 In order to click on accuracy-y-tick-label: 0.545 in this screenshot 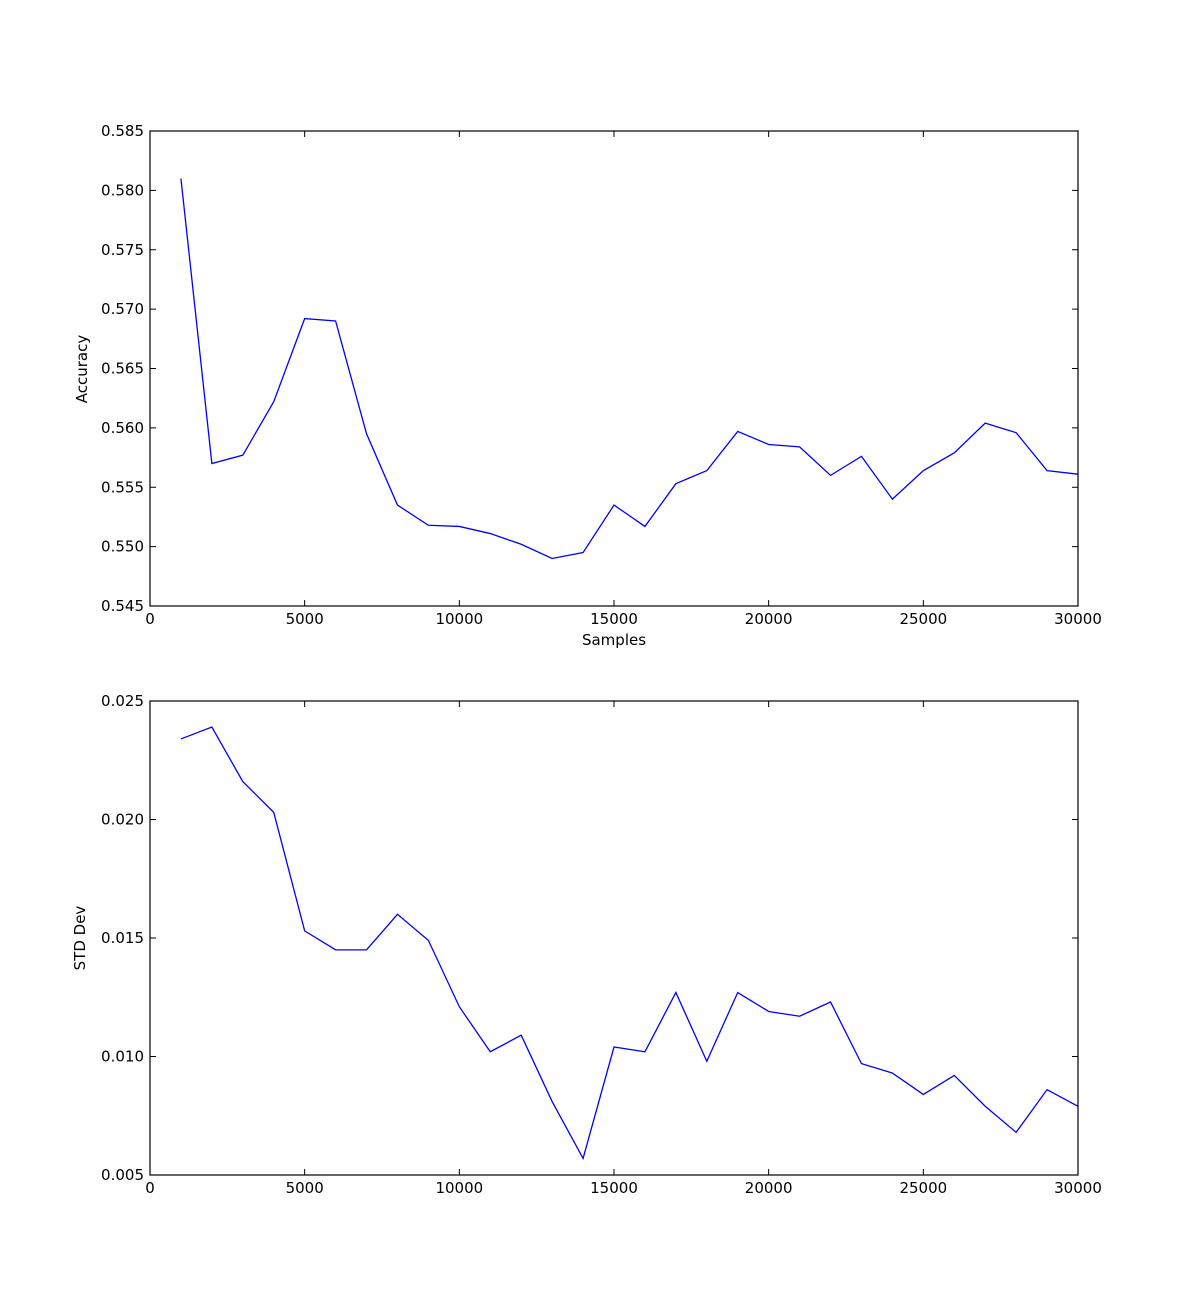, I will do `click(122, 606)`.